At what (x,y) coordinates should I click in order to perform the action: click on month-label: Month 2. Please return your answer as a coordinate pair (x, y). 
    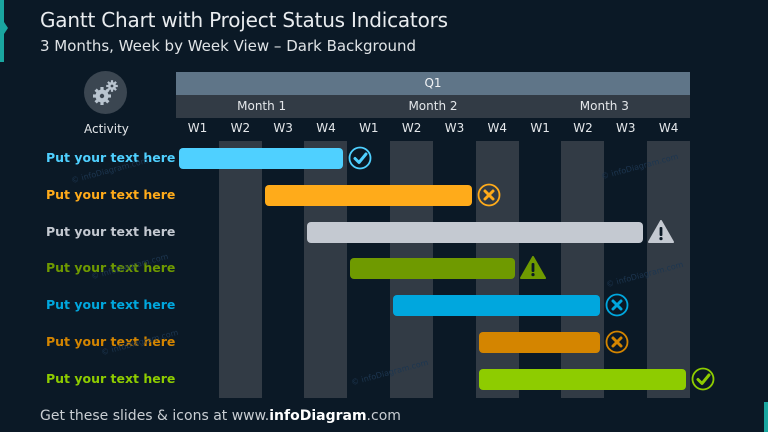
    Looking at the image, I should click on (433, 106).